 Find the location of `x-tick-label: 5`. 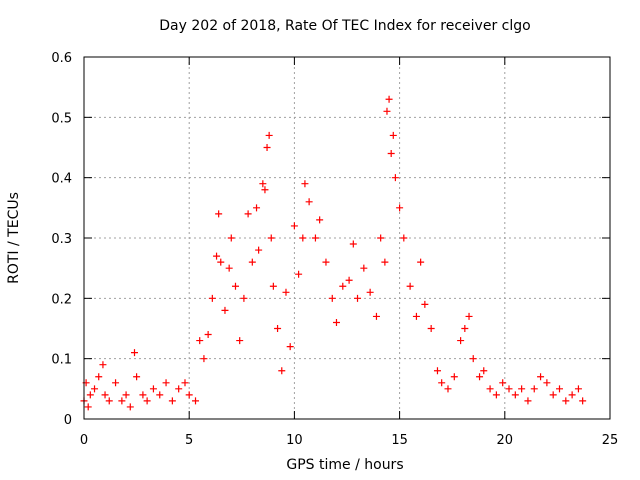

x-tick-label: 5 is located at coordinates (189, 440).